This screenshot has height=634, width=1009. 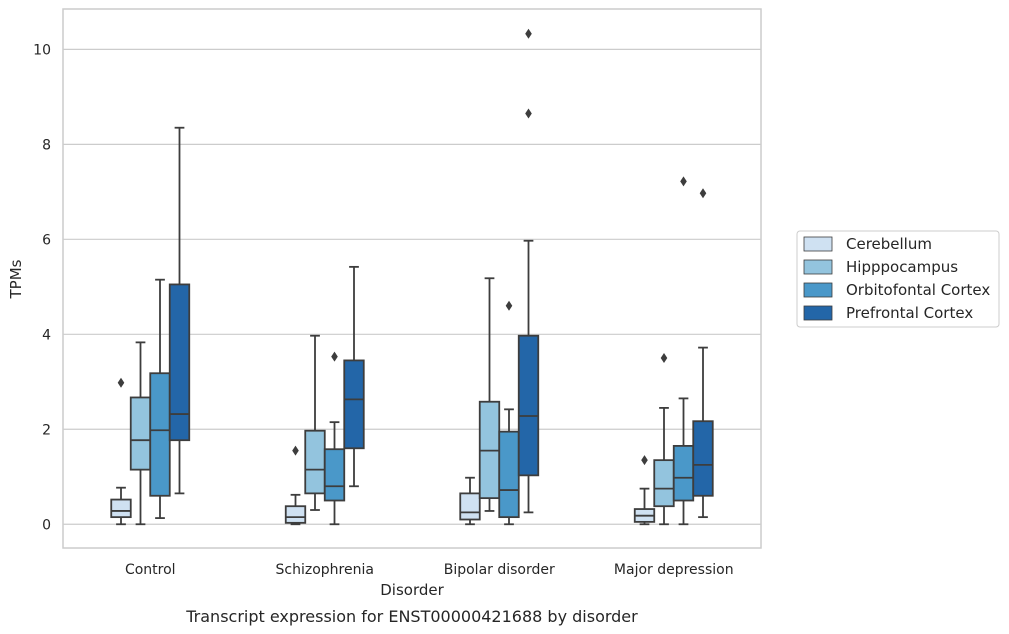 What do you see at coordinates (46, 145) in the screenshot?
I see `y-tick-label: 8` at bounding box center [46, 145].